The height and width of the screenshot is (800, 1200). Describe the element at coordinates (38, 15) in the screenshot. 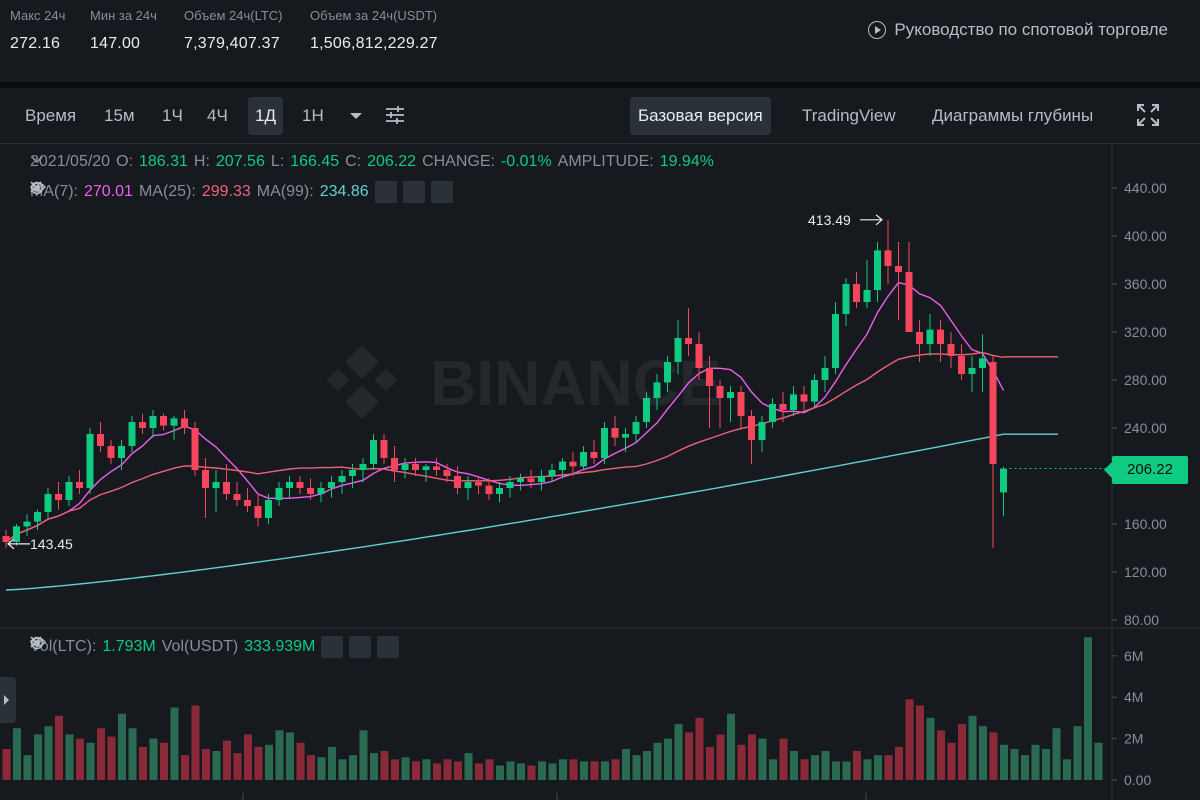

I see `stat-label: Макс 24ч` at that location.